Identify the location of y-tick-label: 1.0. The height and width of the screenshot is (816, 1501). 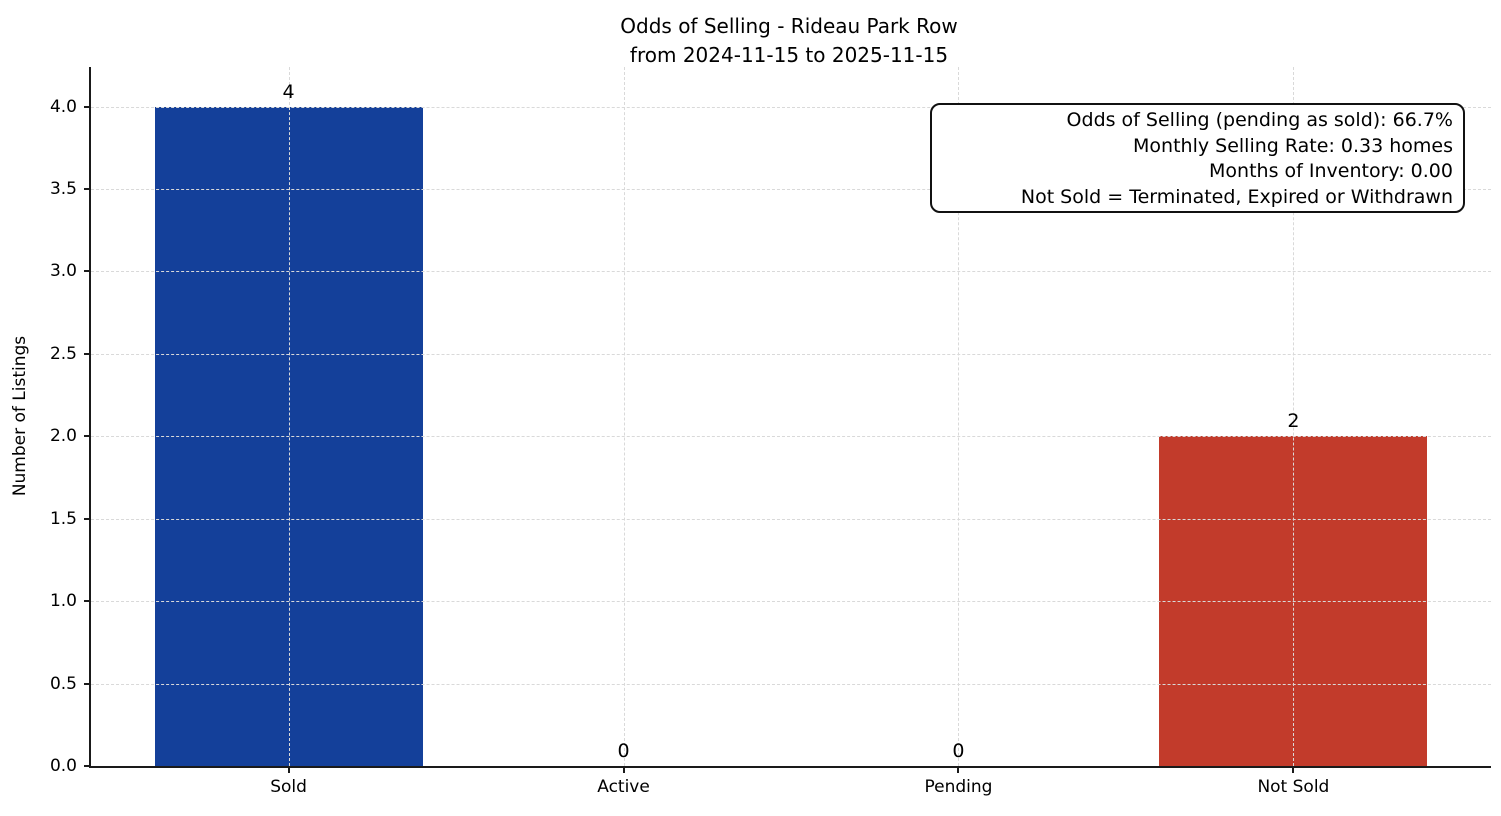
(63, 601).